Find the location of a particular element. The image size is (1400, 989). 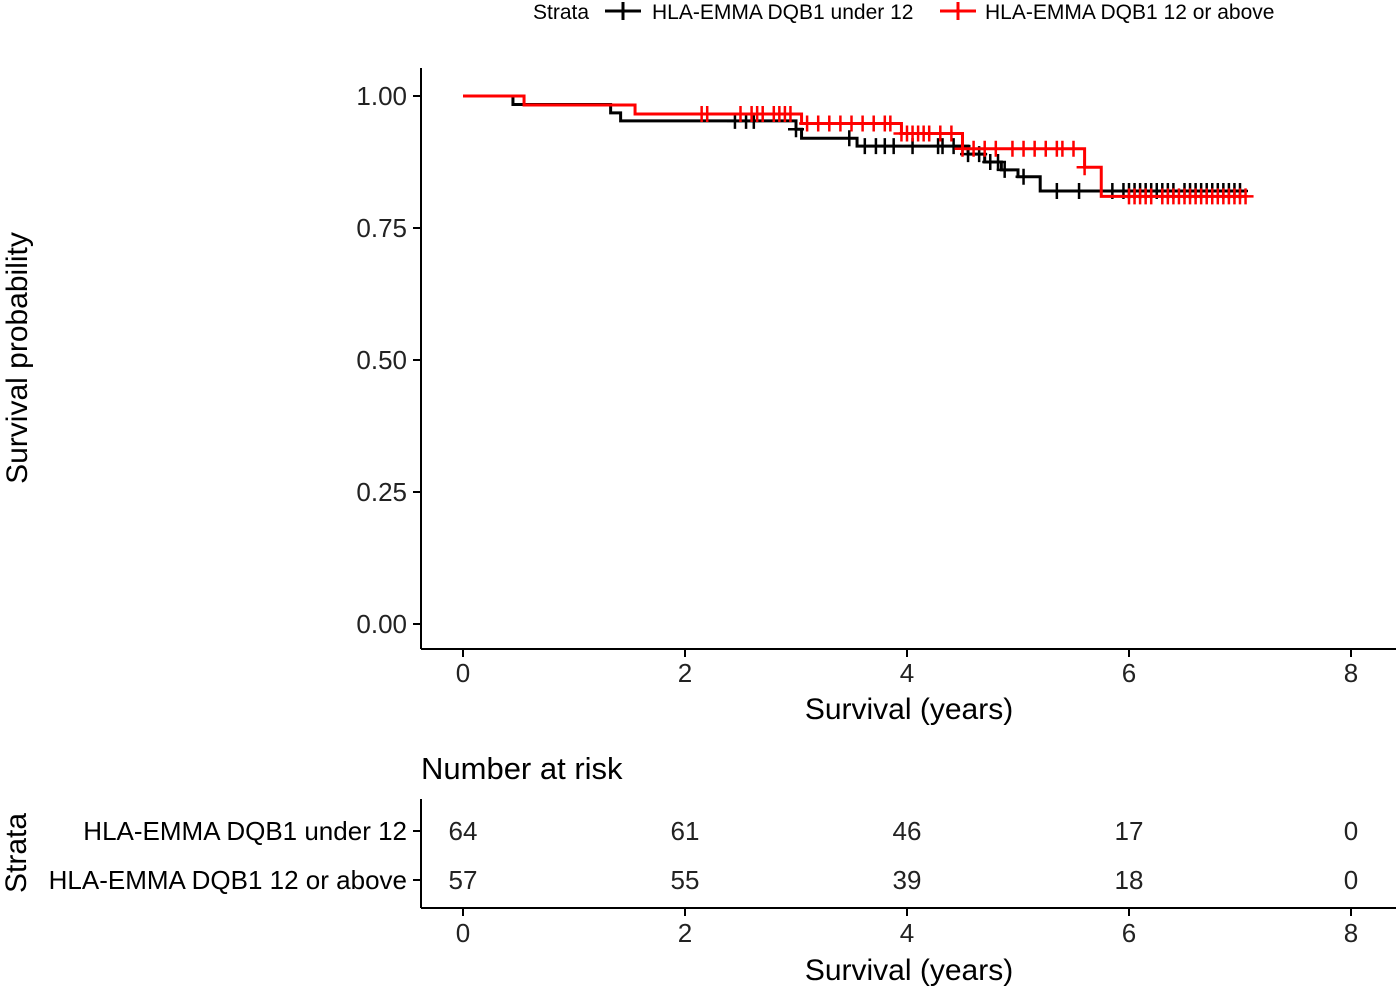

risk-row-label-hla-emma-dqb1-12-or-above: HLA-EMMA DQB1 12 or above is located at coordinates (228, 880).